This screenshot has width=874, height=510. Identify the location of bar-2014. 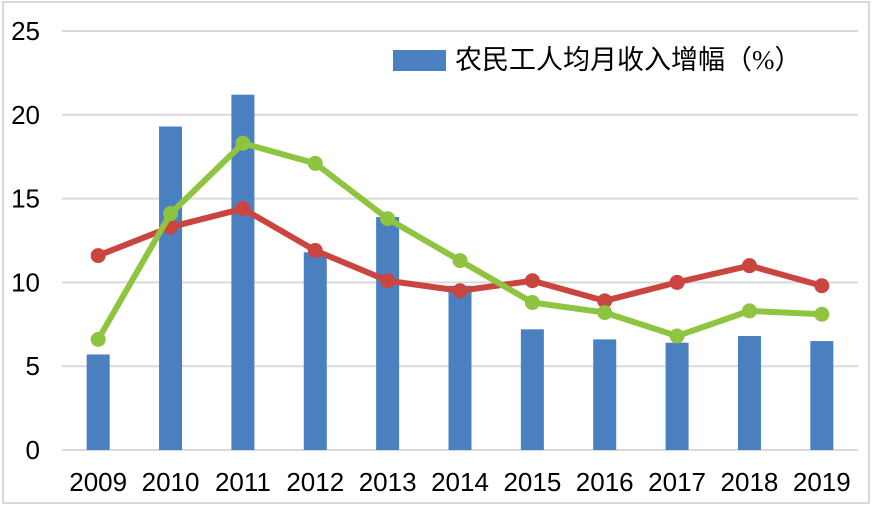
(460, 367).